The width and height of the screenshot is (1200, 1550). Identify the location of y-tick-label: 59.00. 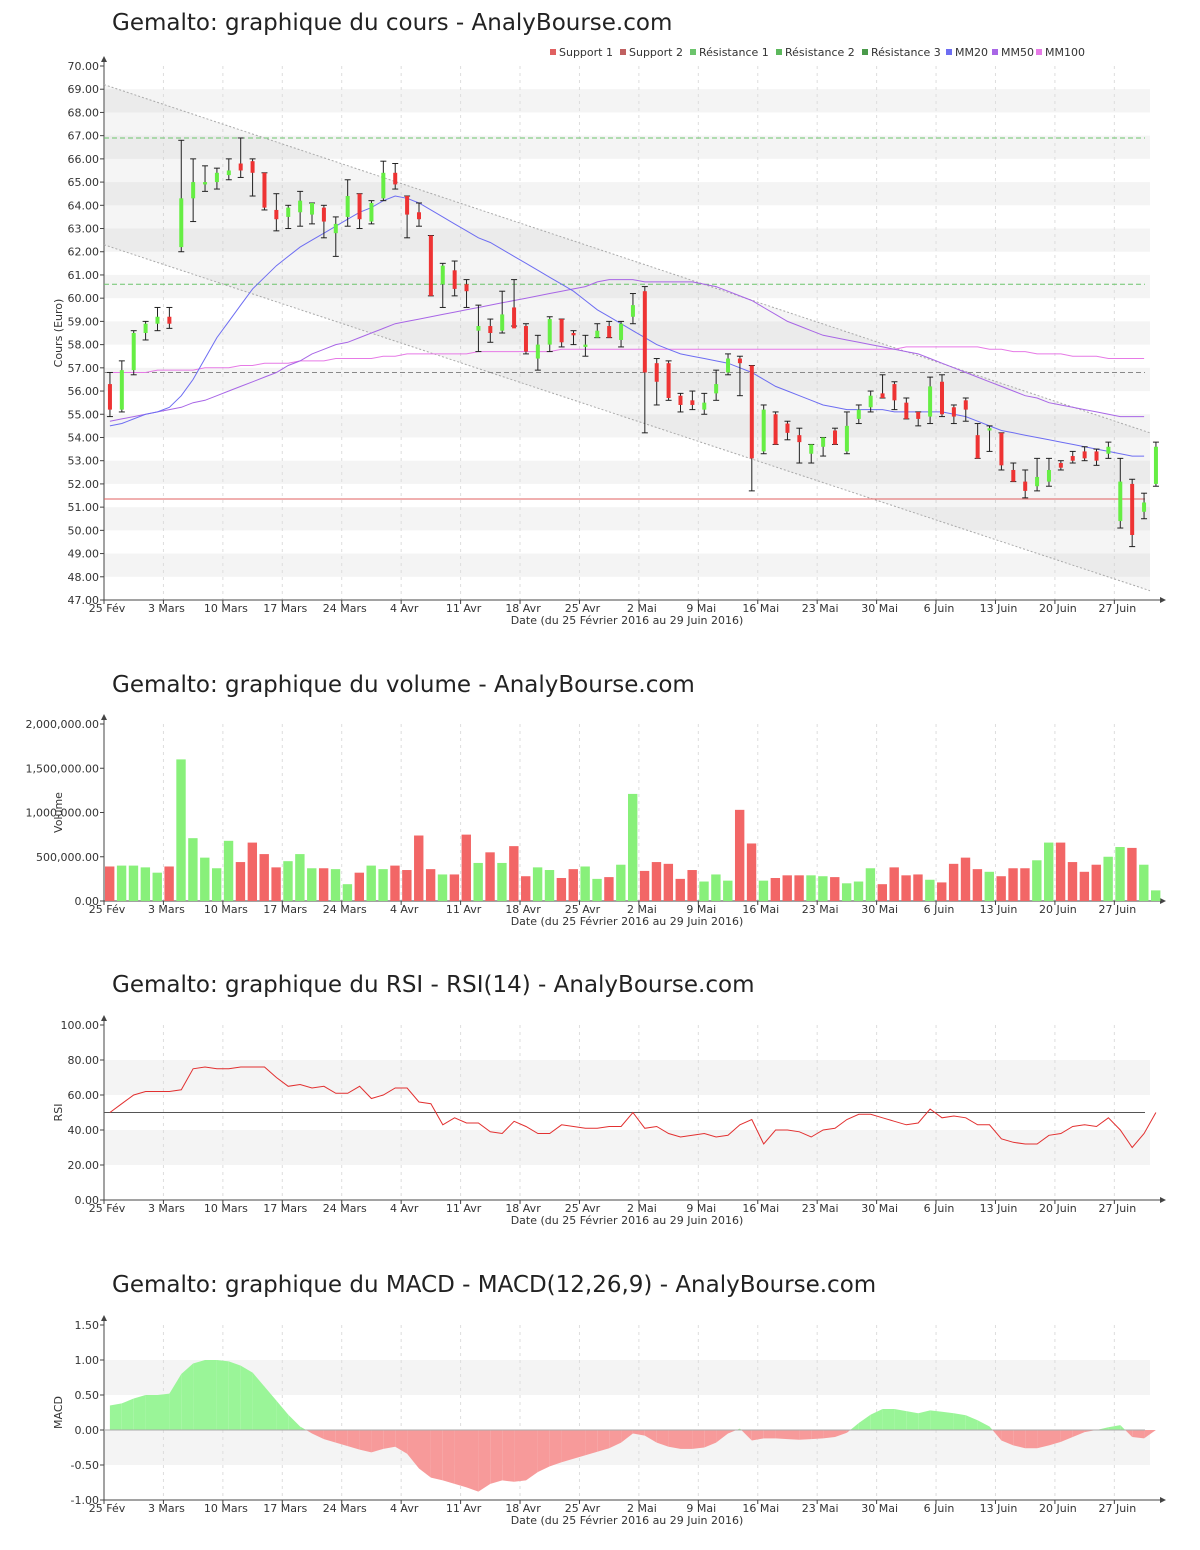
(84, 321).